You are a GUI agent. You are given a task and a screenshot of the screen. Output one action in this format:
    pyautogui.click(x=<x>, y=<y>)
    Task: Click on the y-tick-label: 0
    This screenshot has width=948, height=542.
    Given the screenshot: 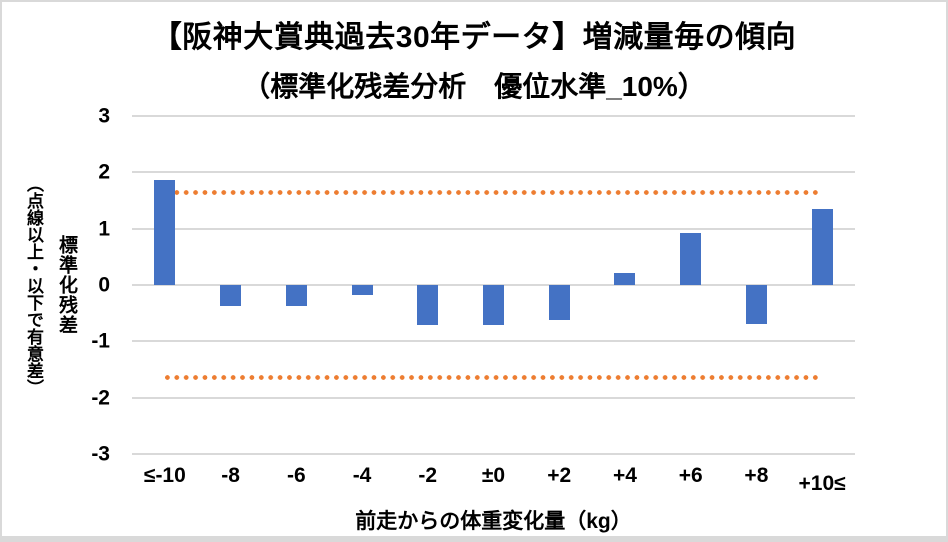 What is the action you would take?
    pyautogui.click(x=104, y=285)
    